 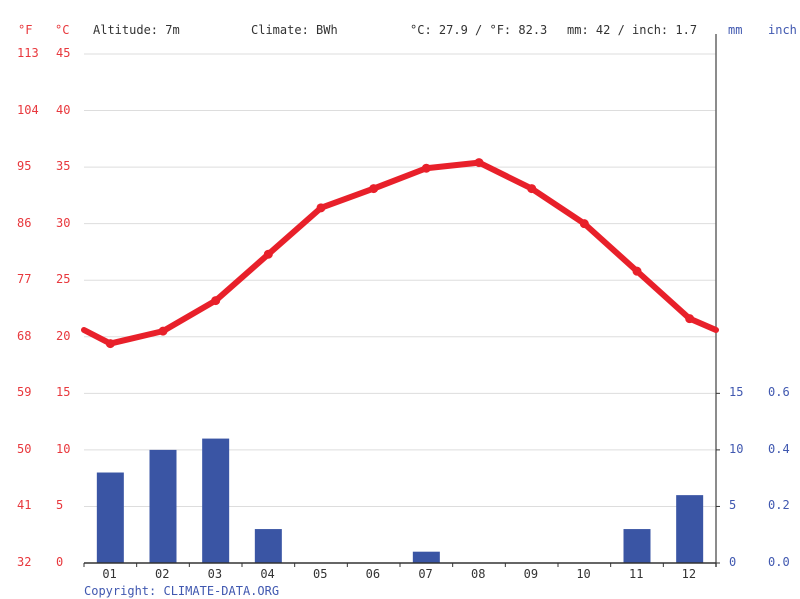 I want to click on altitude-label: Altitude: 7m, so click(x=136, y=30).